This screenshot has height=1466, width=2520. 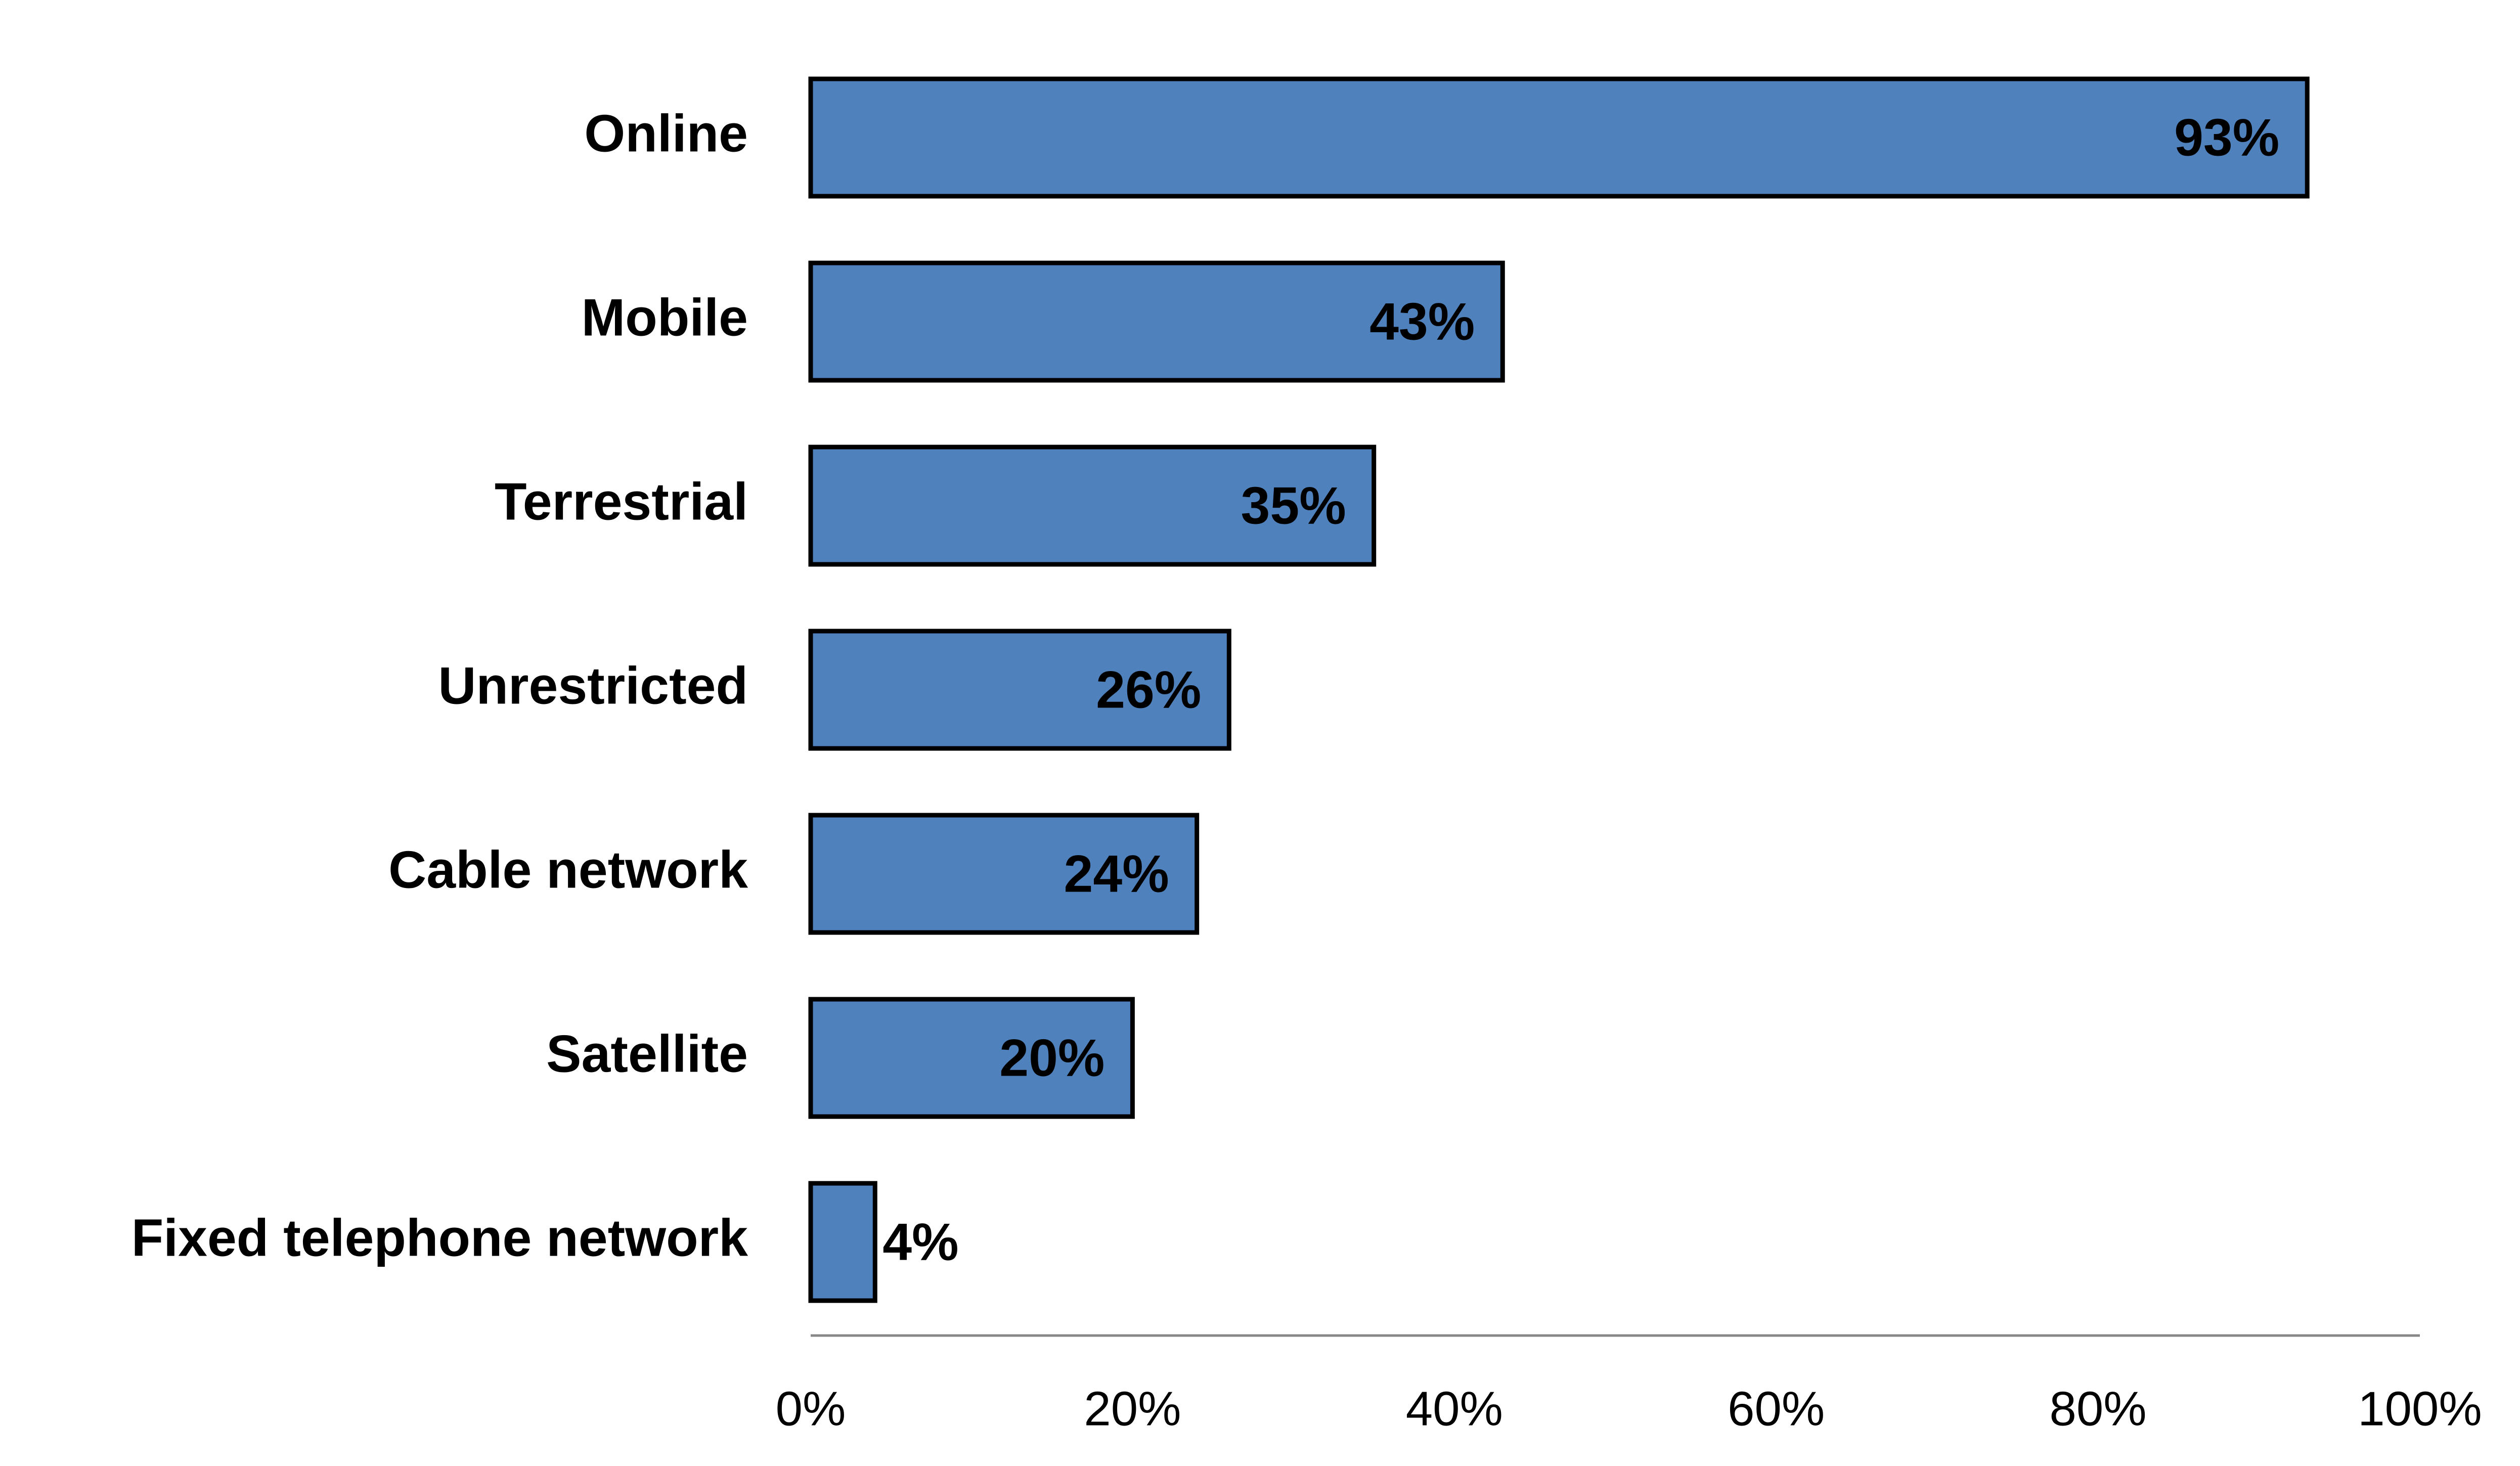 I want to click on y-tick-label: Satellite, so click(x=647, y=1054).